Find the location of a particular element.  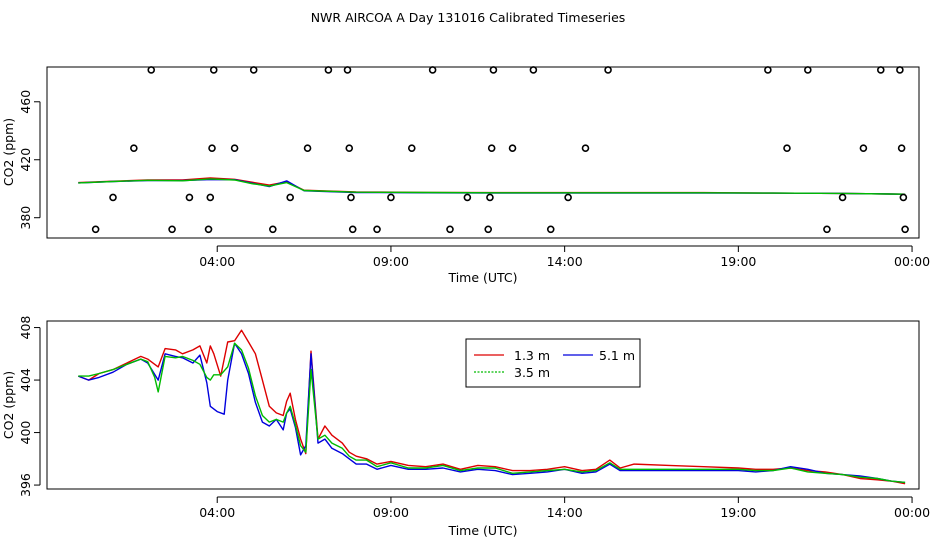

top-x-tick-label: 19:00 is located at coordinates (738, 261).